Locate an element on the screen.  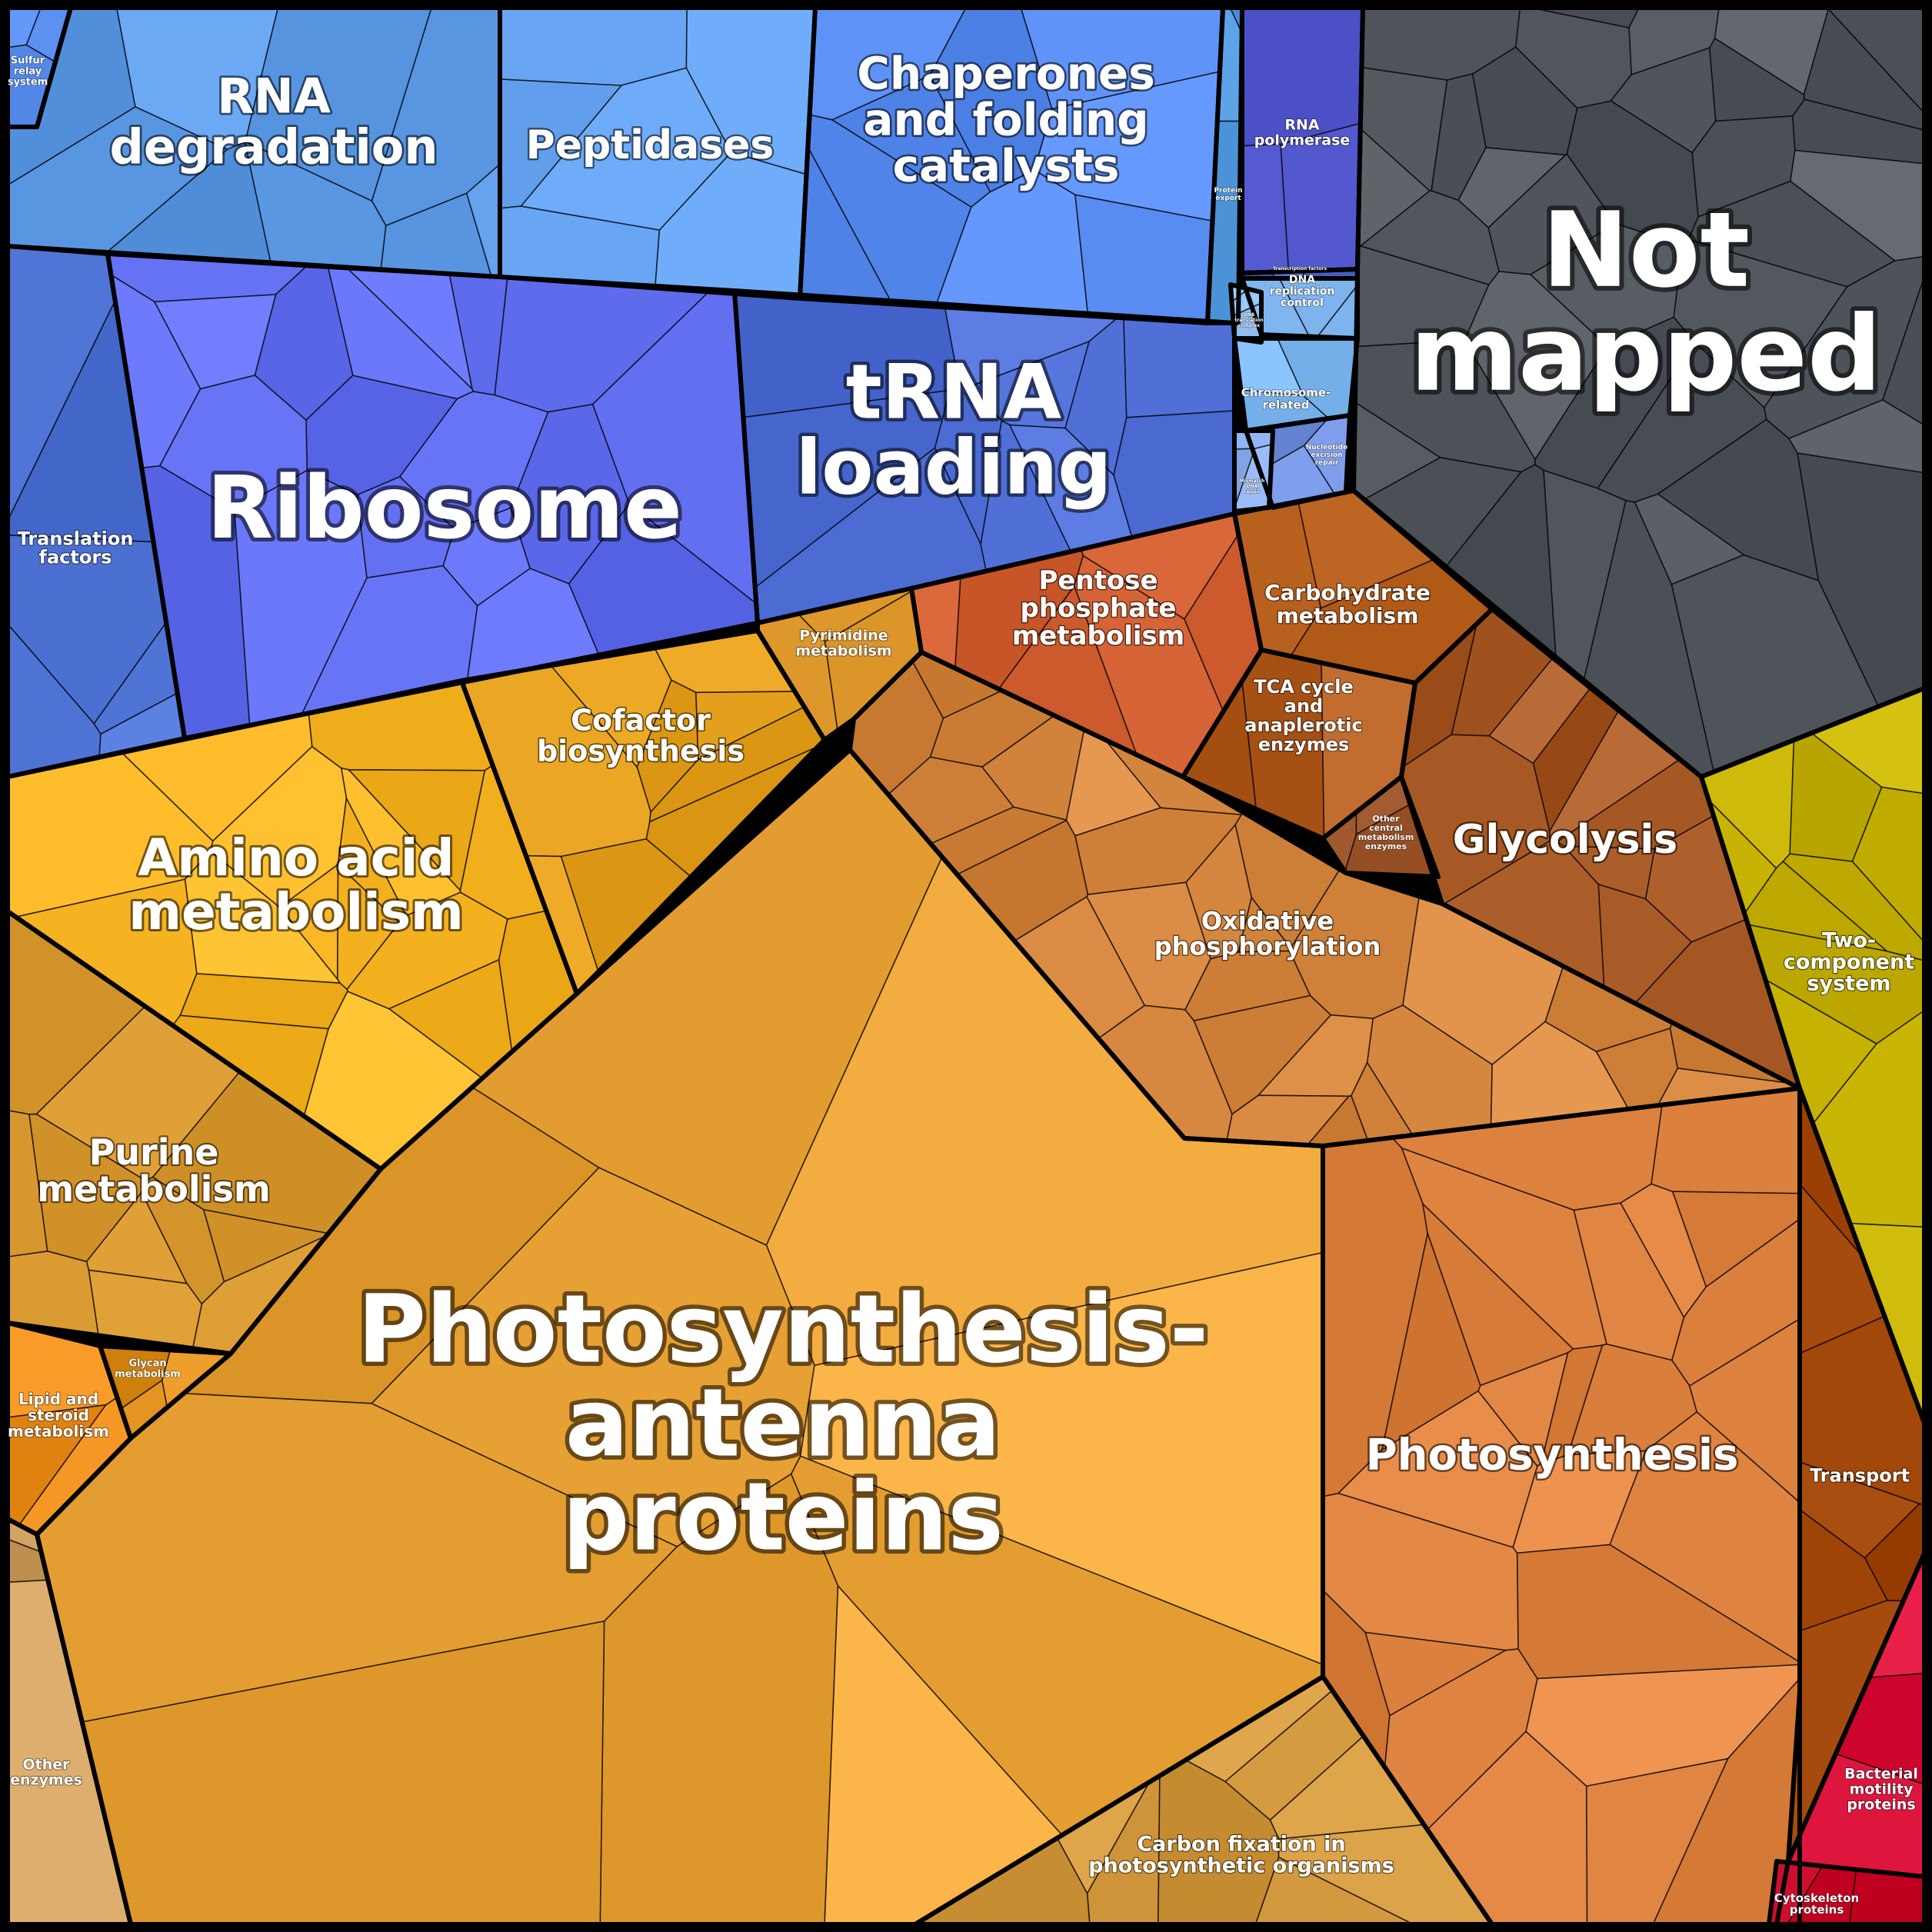
label-dna-translation-line: DNA is located at coordinates (1249, 315).